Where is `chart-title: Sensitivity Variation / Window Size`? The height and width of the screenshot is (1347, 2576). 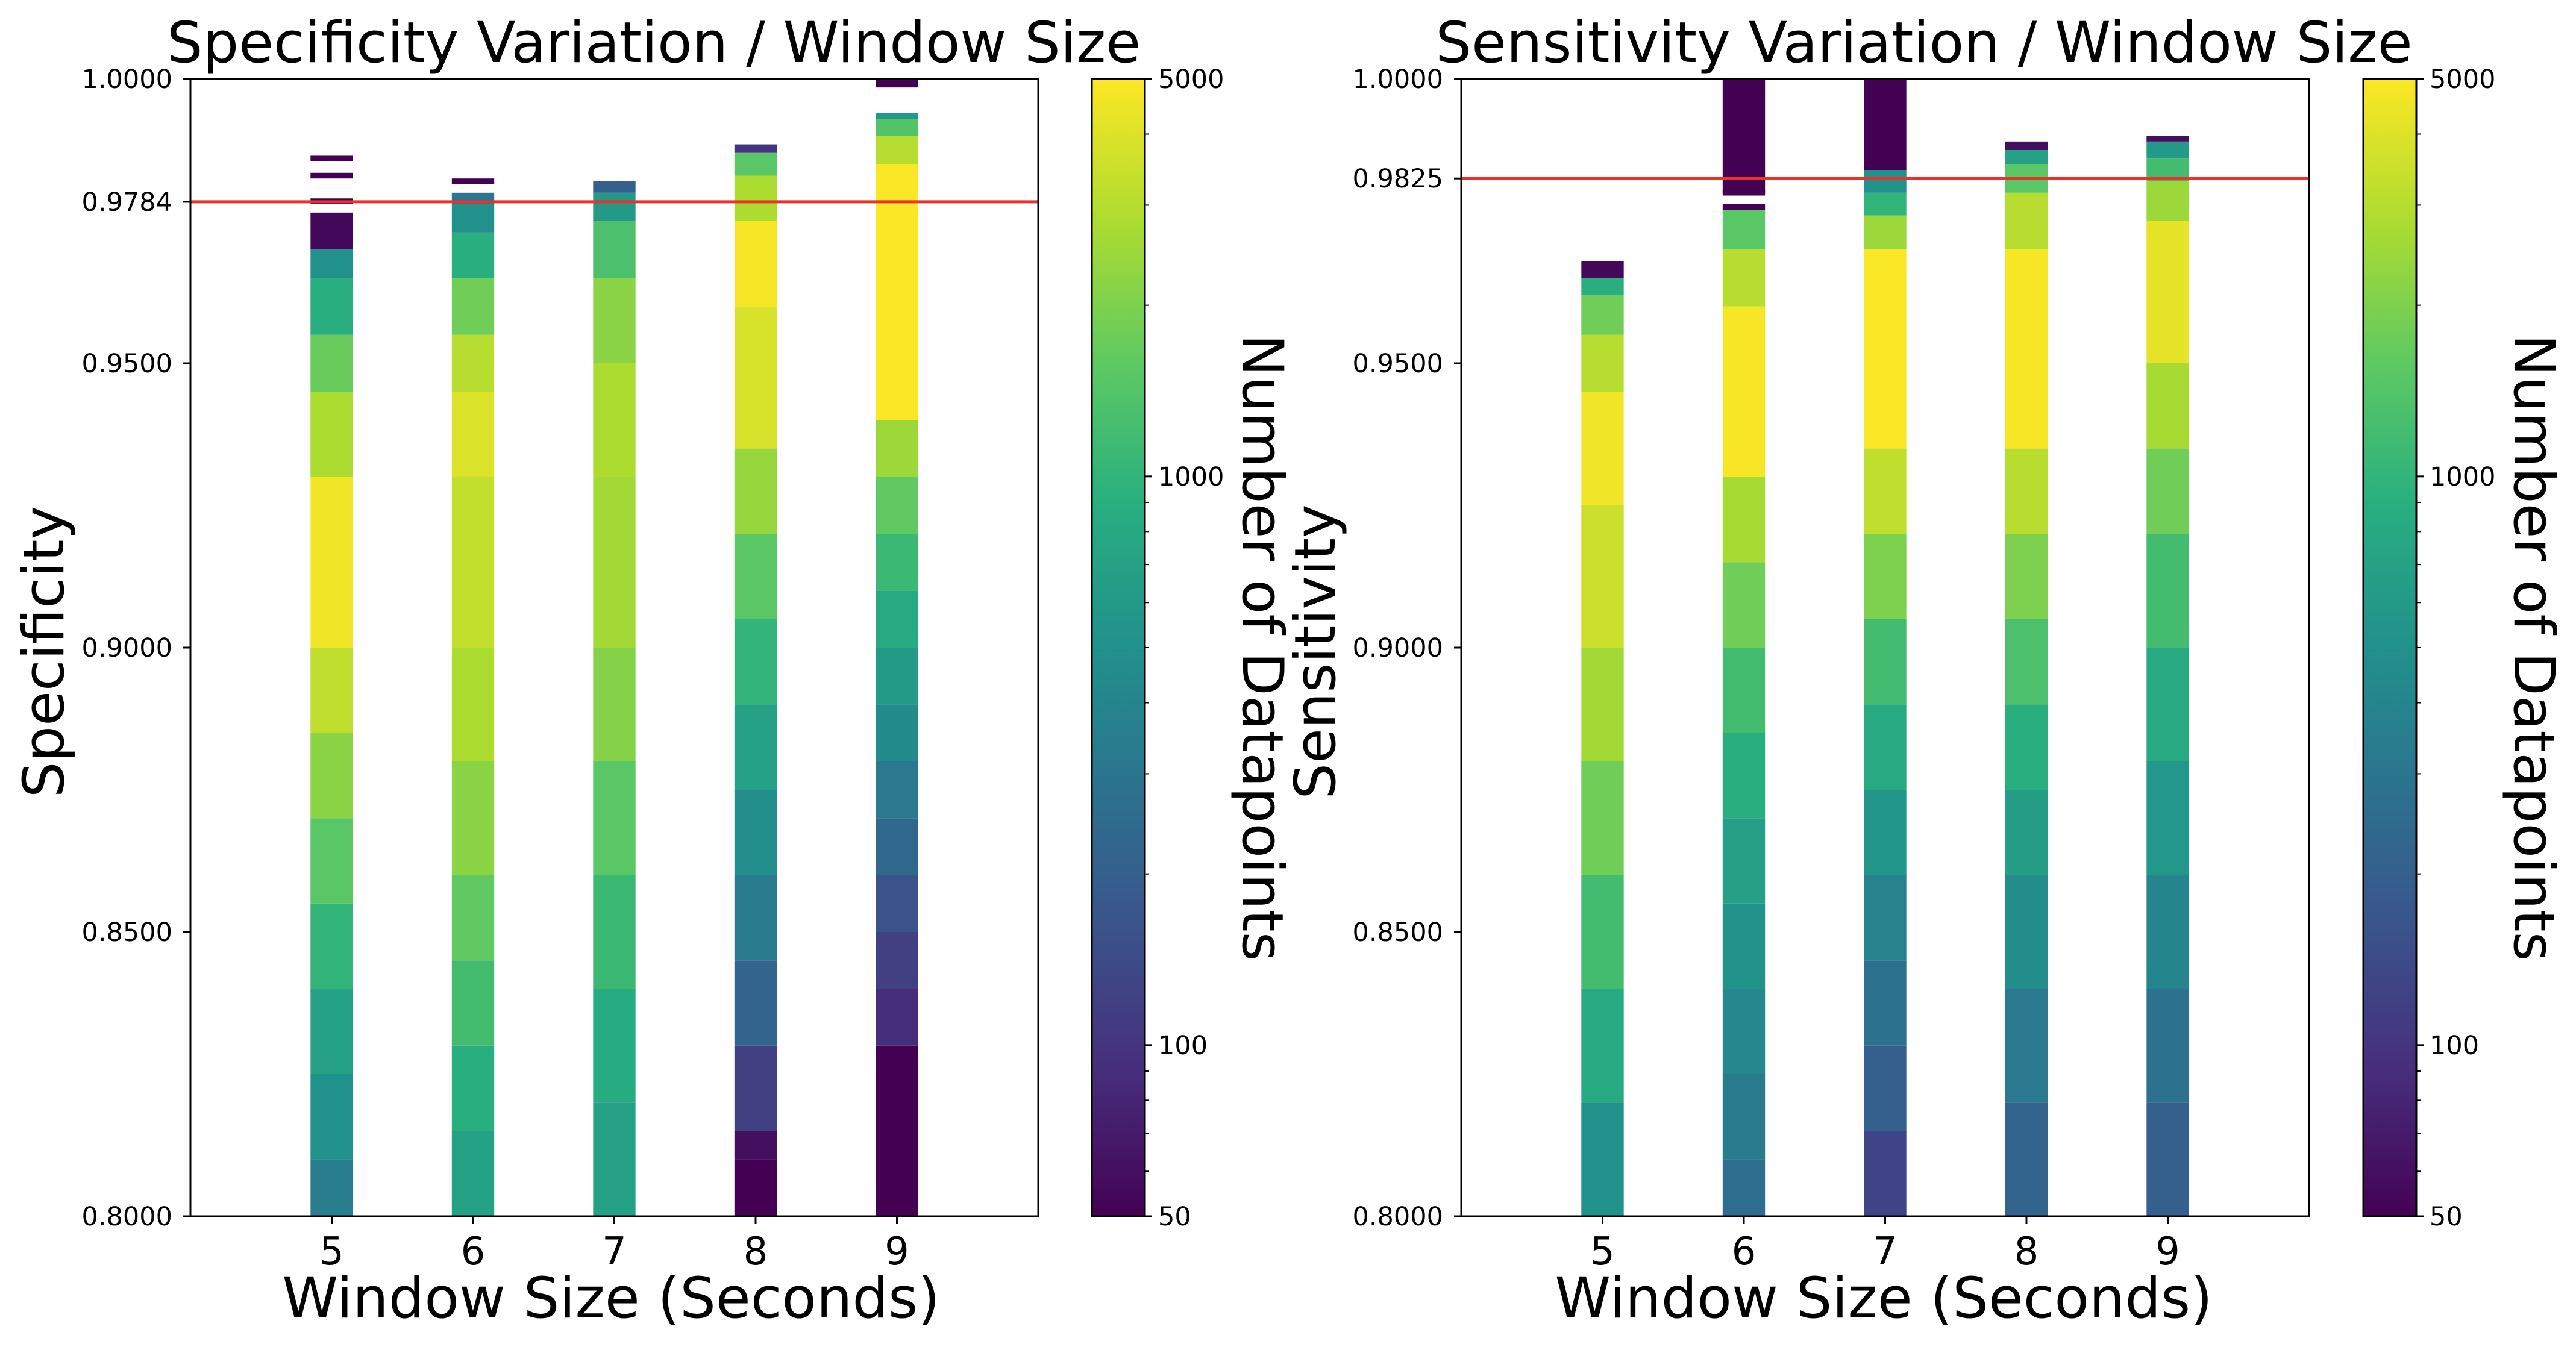
chart-title: Sensitivity Variation / Window Size is located at coordinates (1923, 43).